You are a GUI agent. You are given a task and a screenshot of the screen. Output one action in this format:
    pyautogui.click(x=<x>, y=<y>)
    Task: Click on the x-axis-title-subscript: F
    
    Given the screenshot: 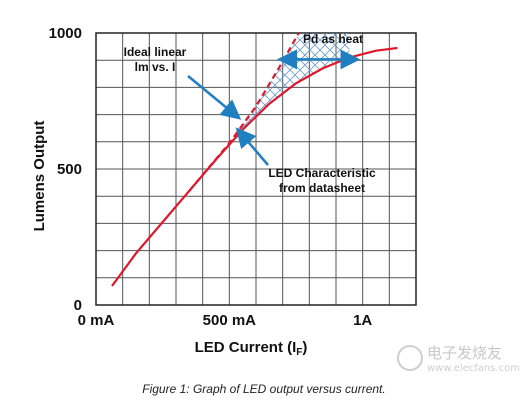 What is the action you would take?
    pyautogui.click(x=299, y=352)
    